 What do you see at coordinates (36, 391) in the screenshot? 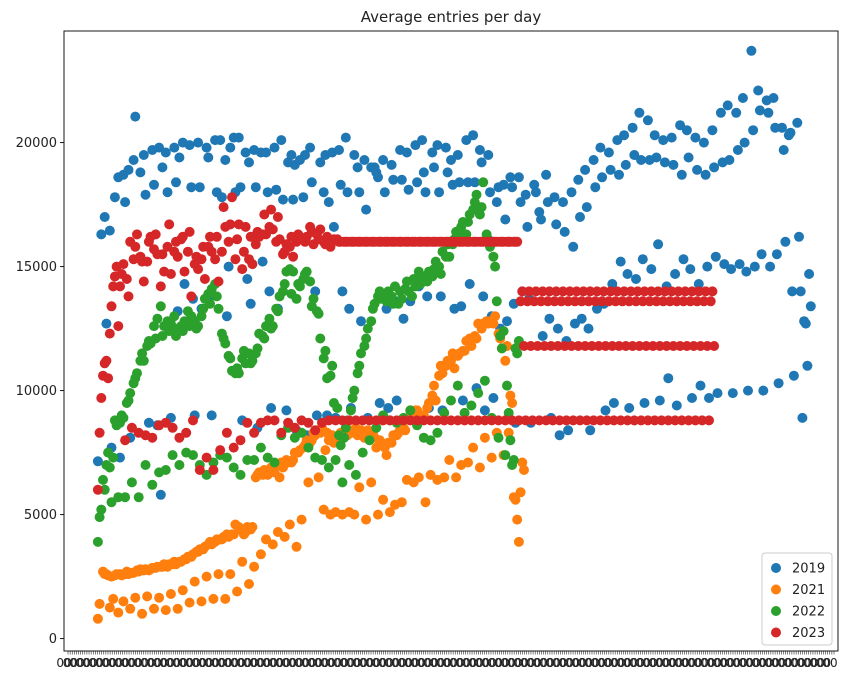
I see `y-tick-label: 10000` at bounding box center [36, 391].